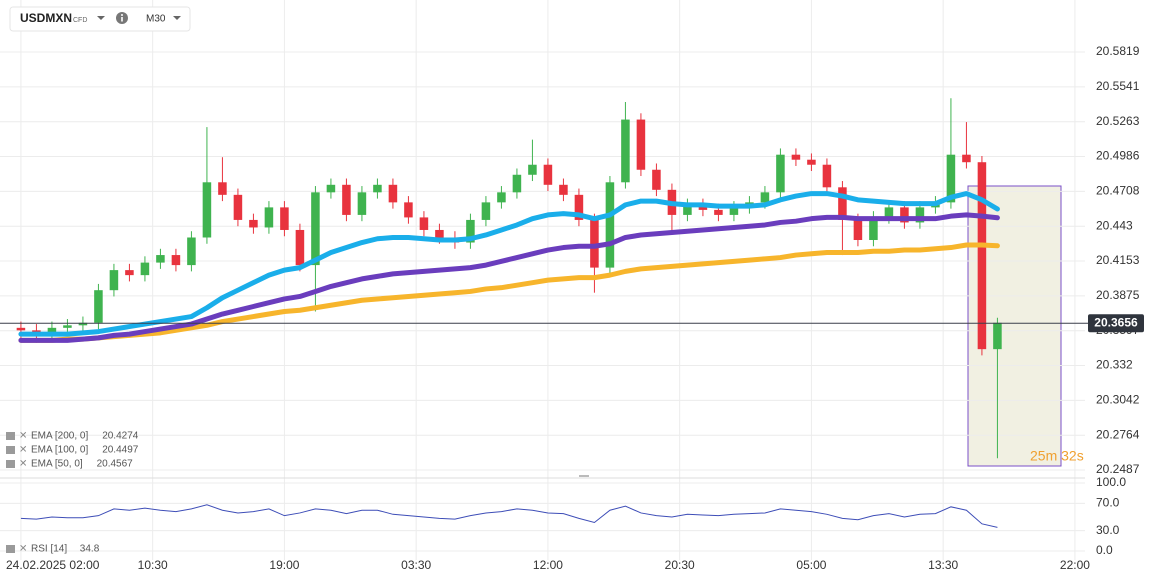 This screenshot has height=587, width=1156. What do you see at coordinates (1118, 434) in the screenshot?
I see `y-tick-label: 20.2764` at bounding box center [1118, 434].